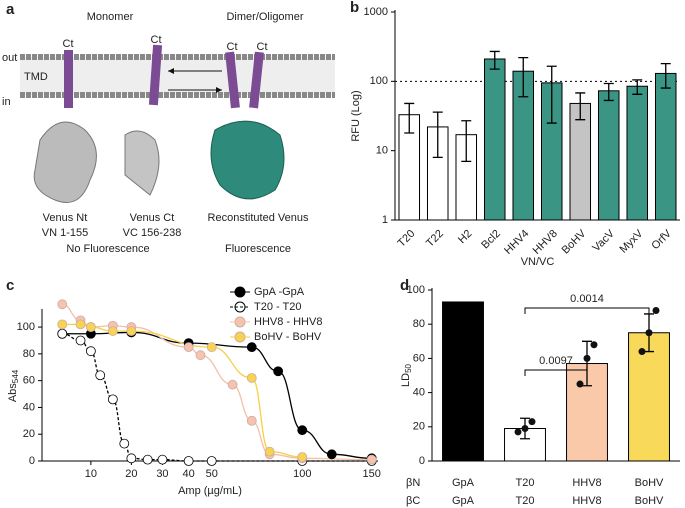 This screenshot has height=508, width=685. What do you see at coordinates (376, 12) in the screenshot?
I see `y-tick-label: 1000` at bounding box center [376, 12].